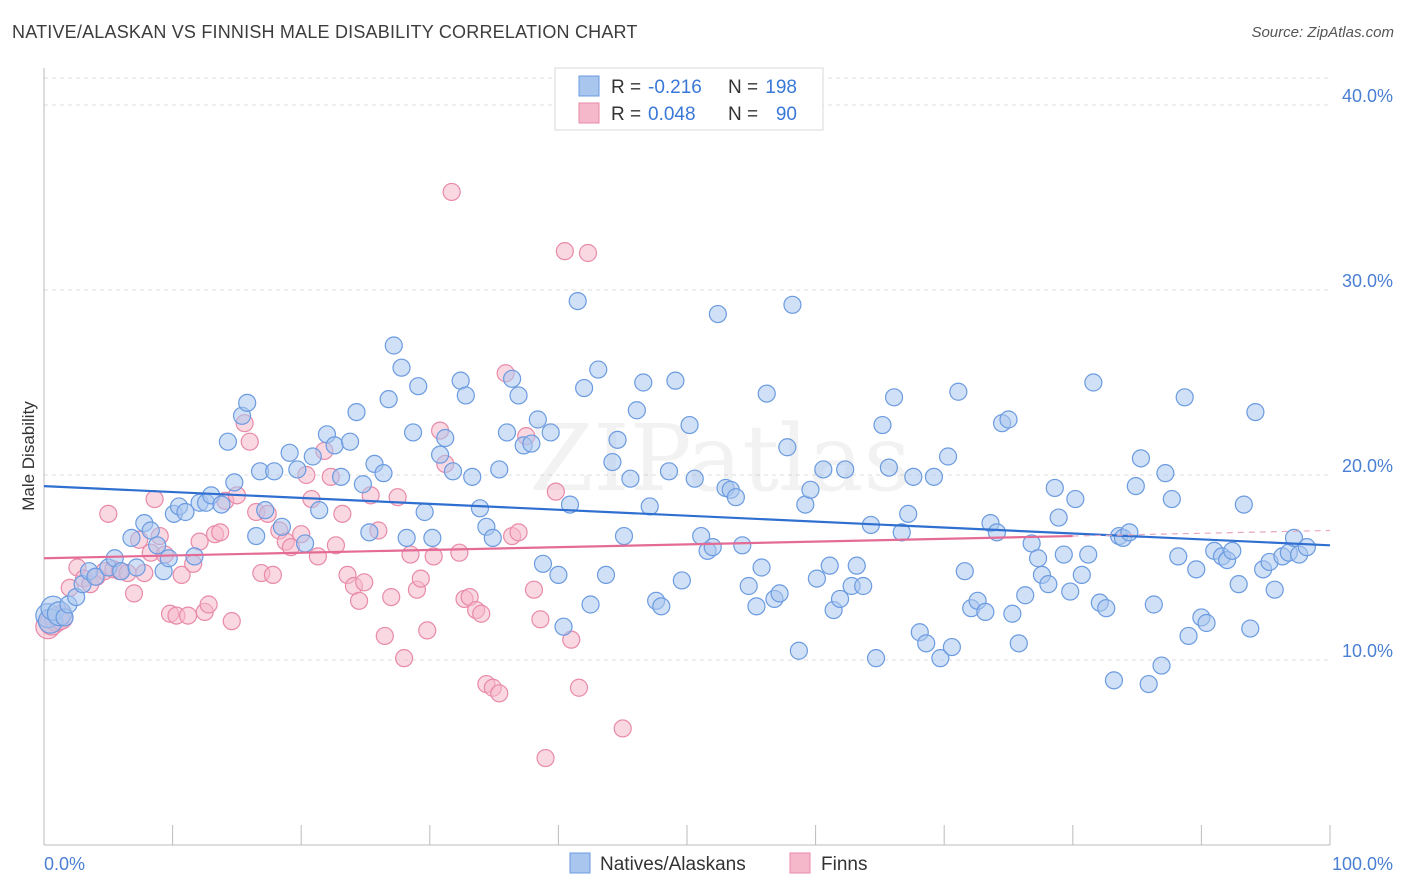 Image resolution: width=1406 pixels, height=892 pixels. I want to click on stats-n-value-natives: 198, so click(781, 87).